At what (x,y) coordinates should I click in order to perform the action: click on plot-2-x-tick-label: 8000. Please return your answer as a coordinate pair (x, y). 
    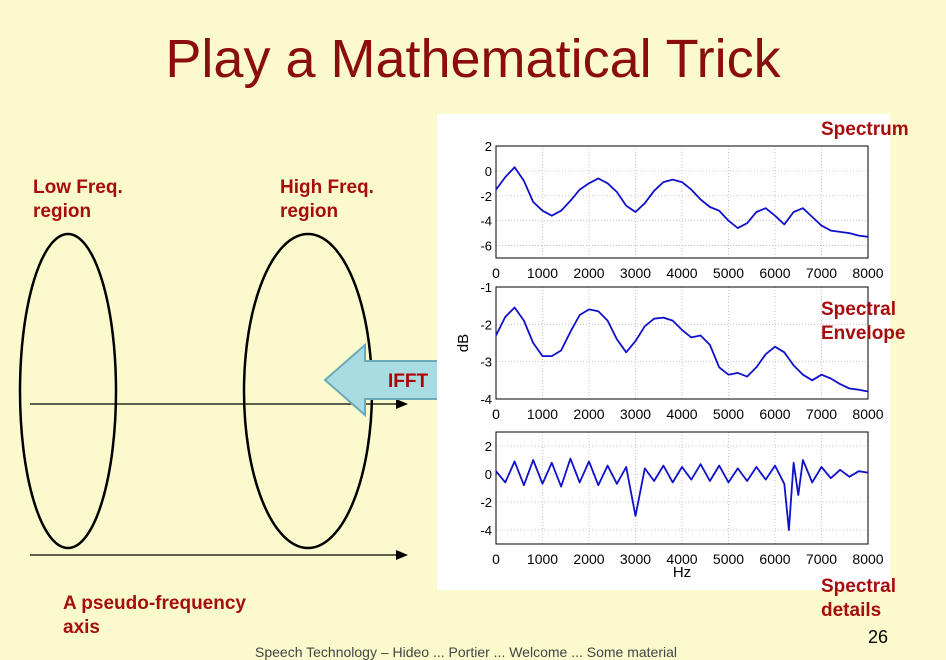
    Looking at the image, I should click on (867, 414).